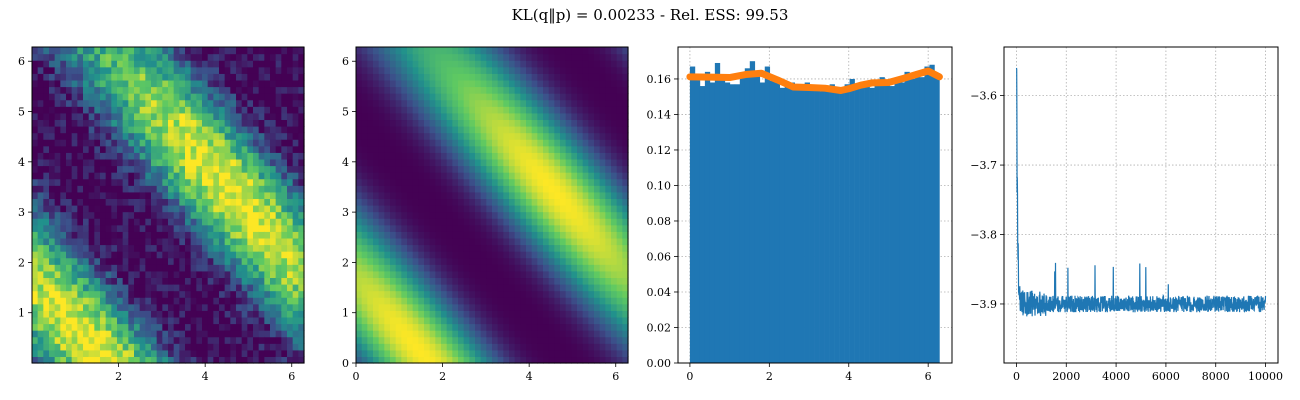 The image size is (1300, 400). I want to click on hm1-cells-xtick-label: 2, so click(118, 376).